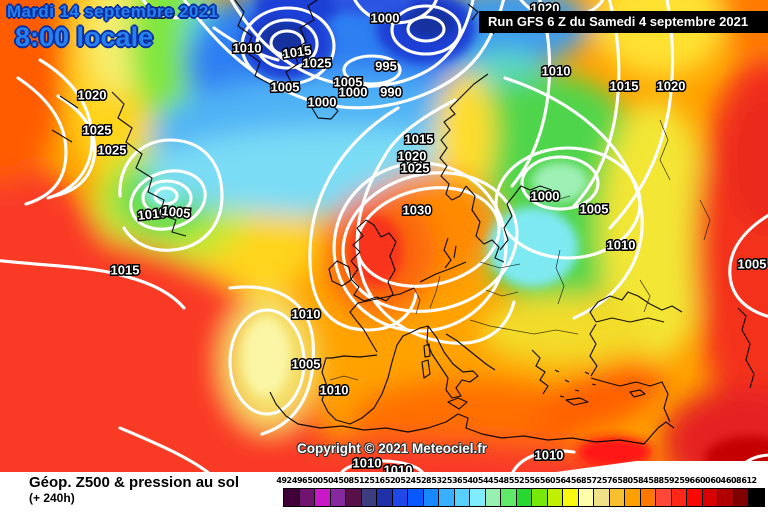  What do you see at coordinates (423, 480) in the screenshot?
I see `colorbar-value: 528` at bounding box center [423, 480].